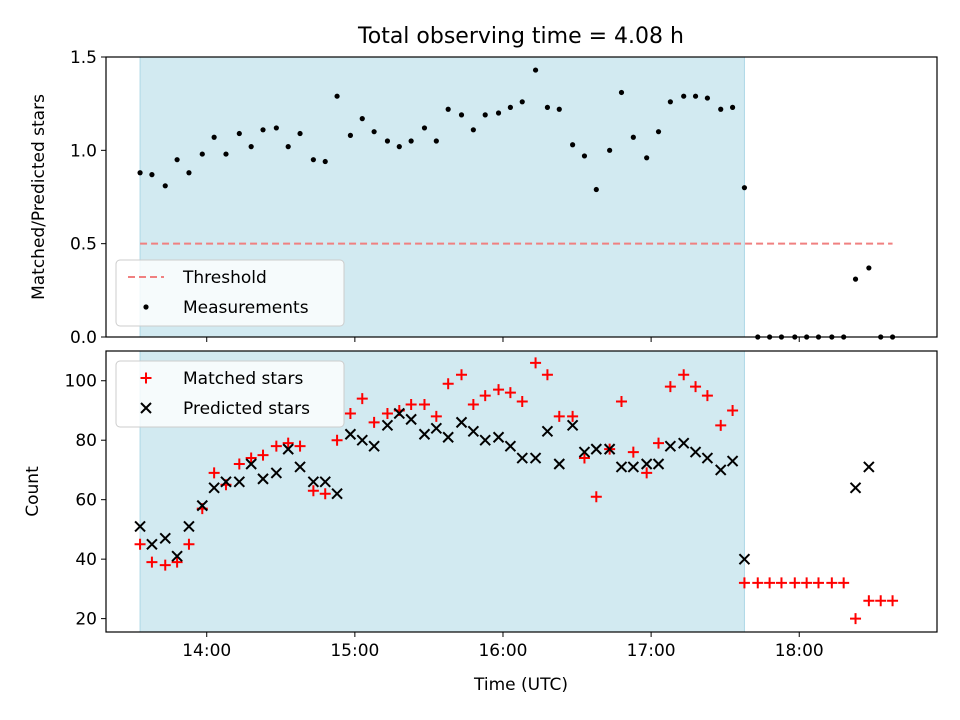 This screenshot has height=720, width=960. Describe the element at coordinates (81, 382) in the screenshot. I see `y-tick-label: 100` at that location.